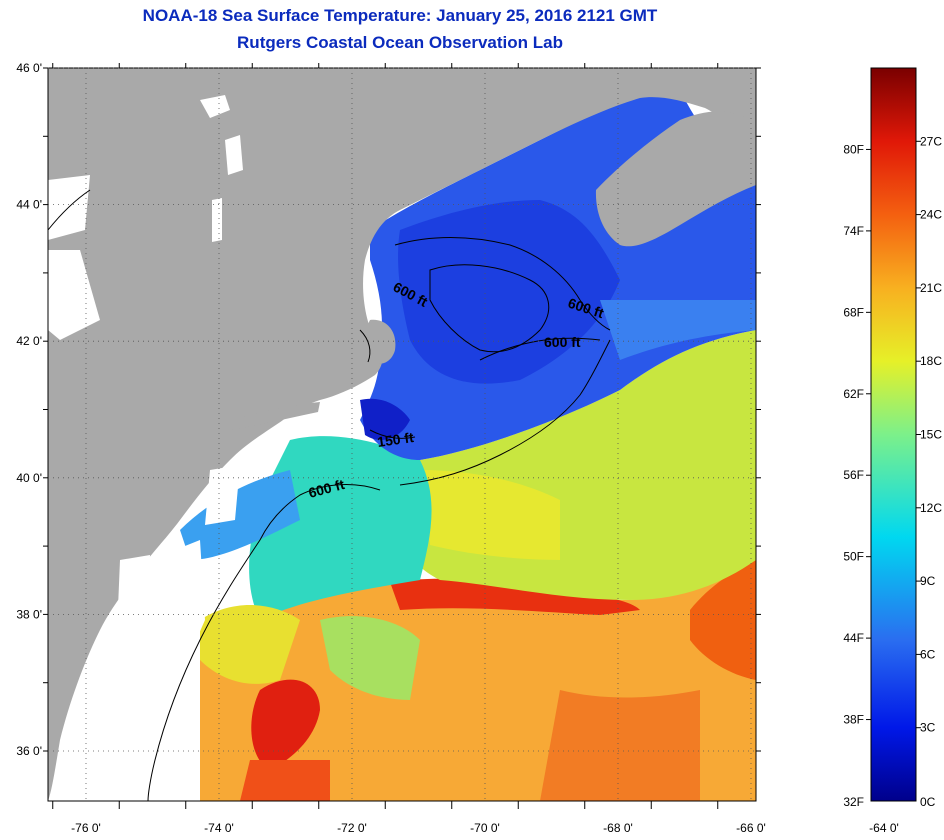 The height and width of the screenshot is (840, 944). Describe the element at coordinates (853, 394) in the screenshot. I see `colorbar-f-label: 62F` at that location.